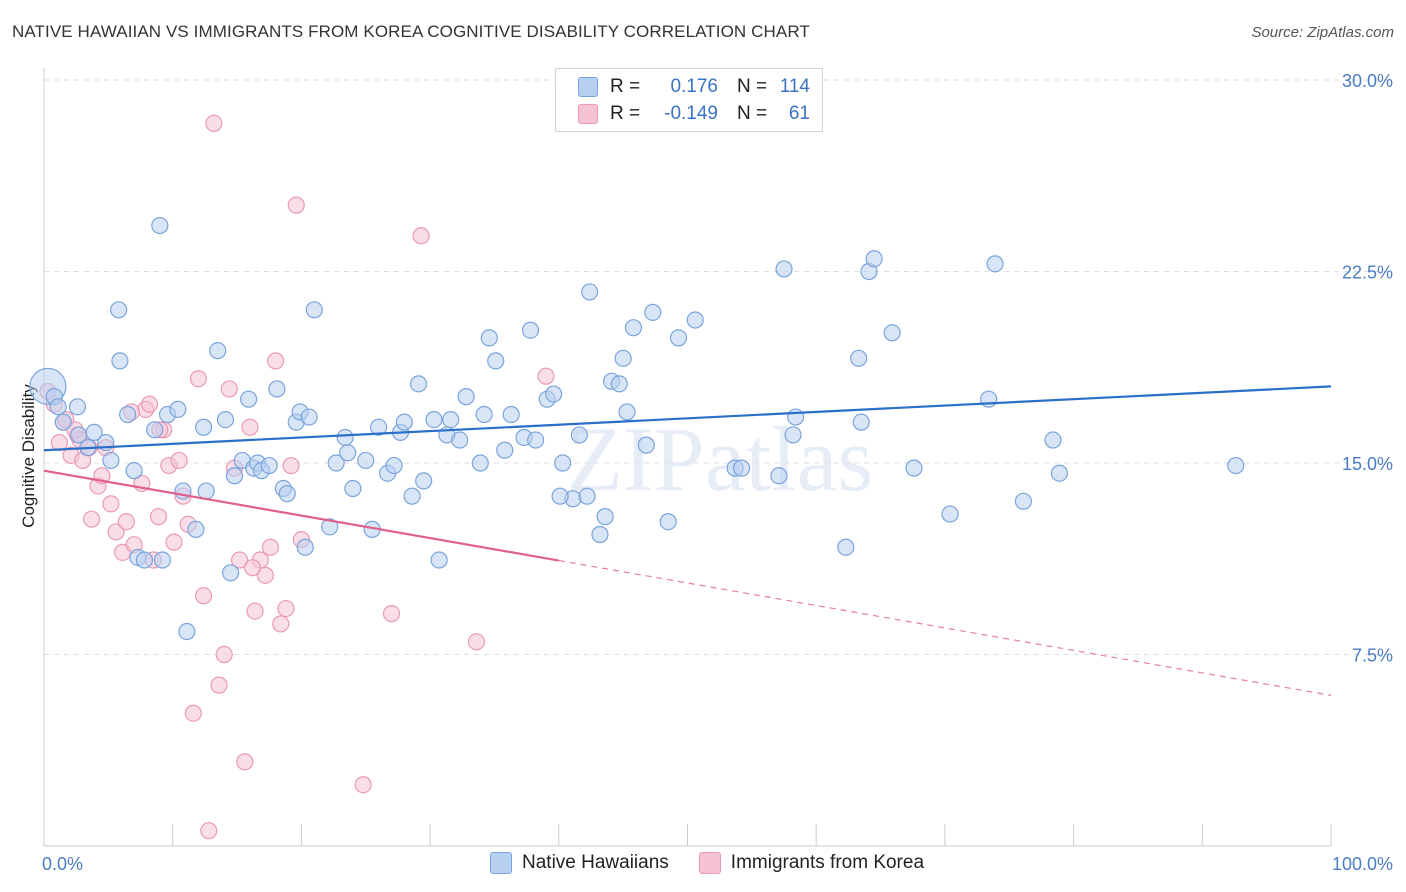 Image resolution: width=1406 pixels, height=892 pixels. Describe the element at coordinates (1367, 368) in the screenshot. I see `y-tick-labels: 7.5% 15.0% 22.5% 30.0%` at that location.